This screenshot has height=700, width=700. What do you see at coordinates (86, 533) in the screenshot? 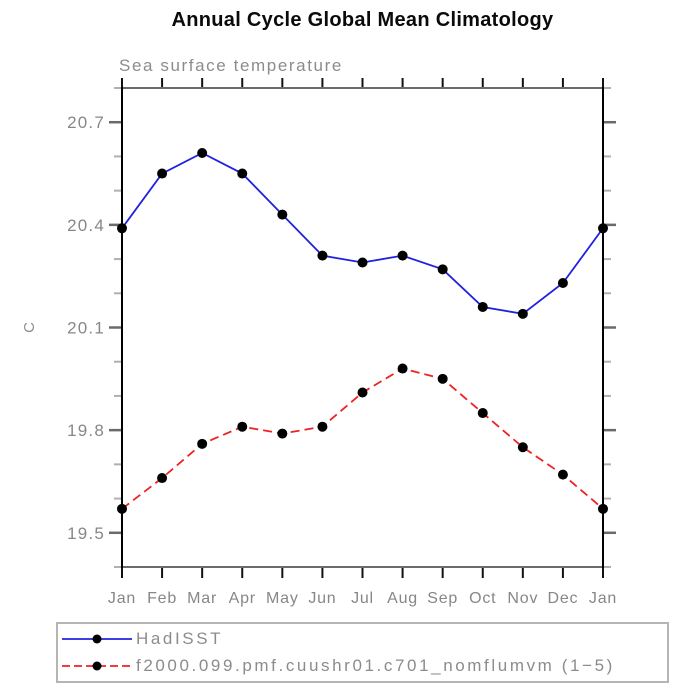
I see `y-tick-label: 19.5` at bounding box center [86, 533].